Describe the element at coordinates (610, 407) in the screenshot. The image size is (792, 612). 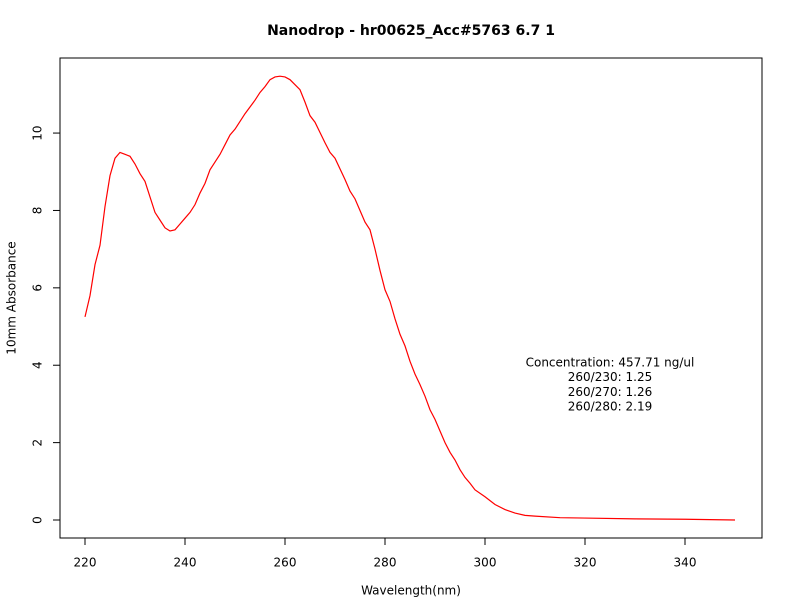
I see `annotation: 260/280: 2.19` at that location.